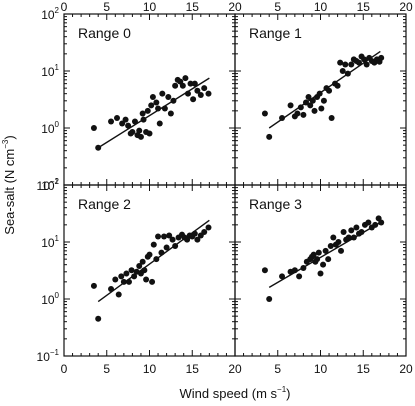  I want to click on x-tick-label: 10, so click(321, 369).